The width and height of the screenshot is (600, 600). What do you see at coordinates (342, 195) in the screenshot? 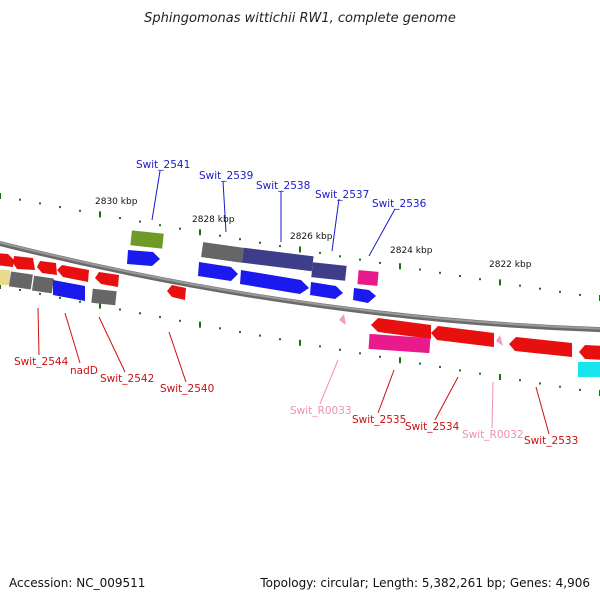
I see `label-swit-2537: Swit_2537` at bounding box center [342, 195].